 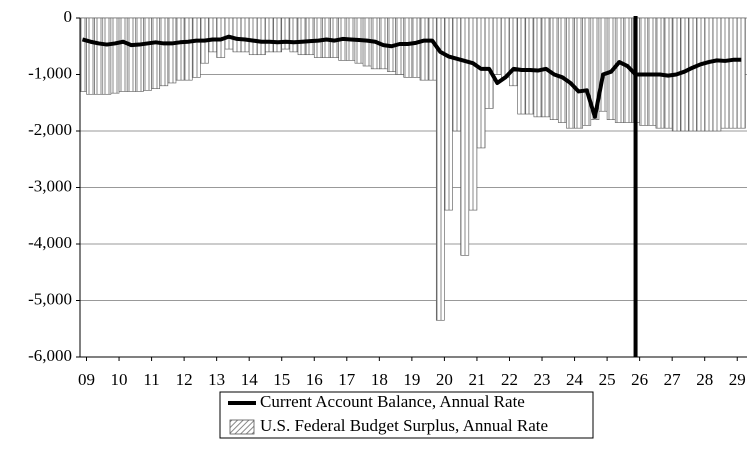 What do you see at coordinates (314, 379) in the screenshot?
I see `x-tick-label: 16` at bounding box center [314, 379].